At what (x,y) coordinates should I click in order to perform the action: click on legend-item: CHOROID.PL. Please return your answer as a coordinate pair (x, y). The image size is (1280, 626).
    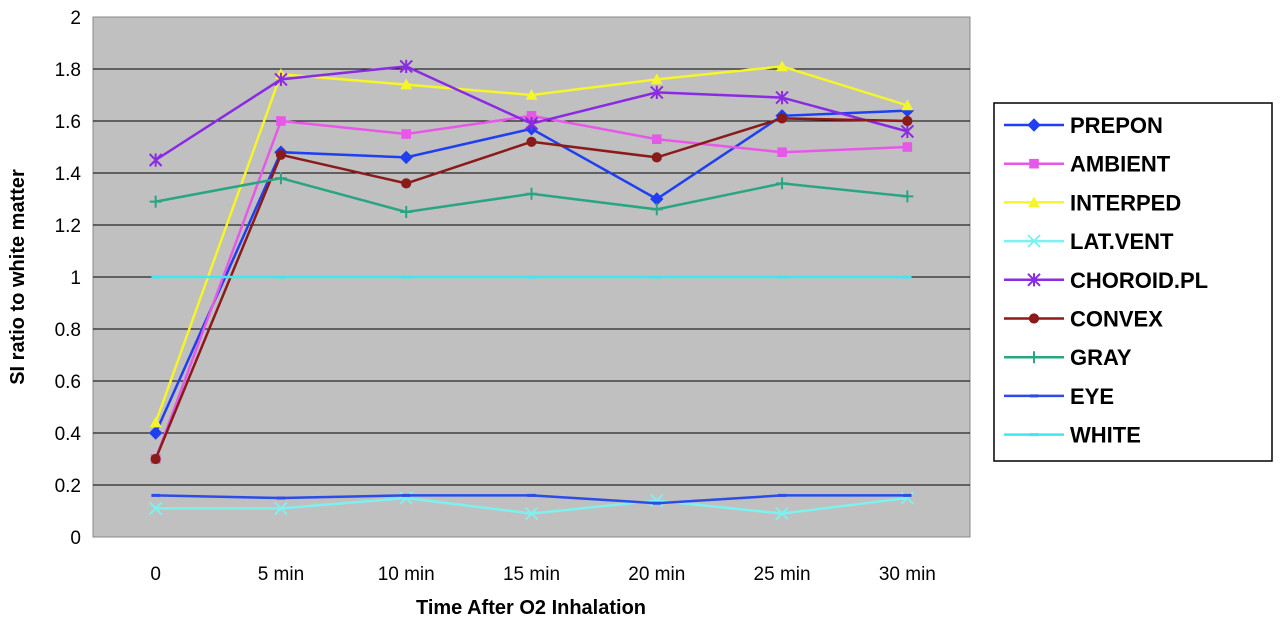
    Looking at the image, I should click on (1106, 280).